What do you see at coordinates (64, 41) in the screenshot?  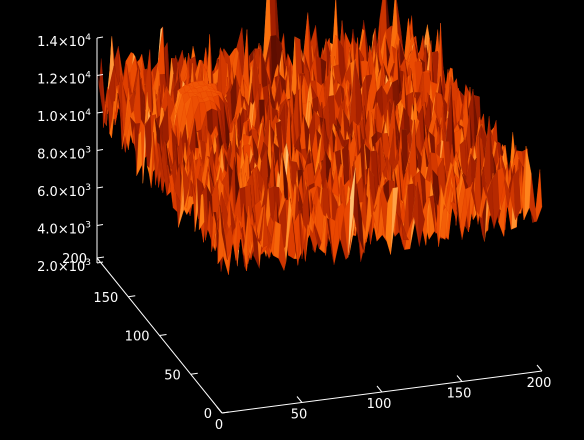 I see `z-tick-label: 1.4×10⁴` at bounding box center [64, 41].